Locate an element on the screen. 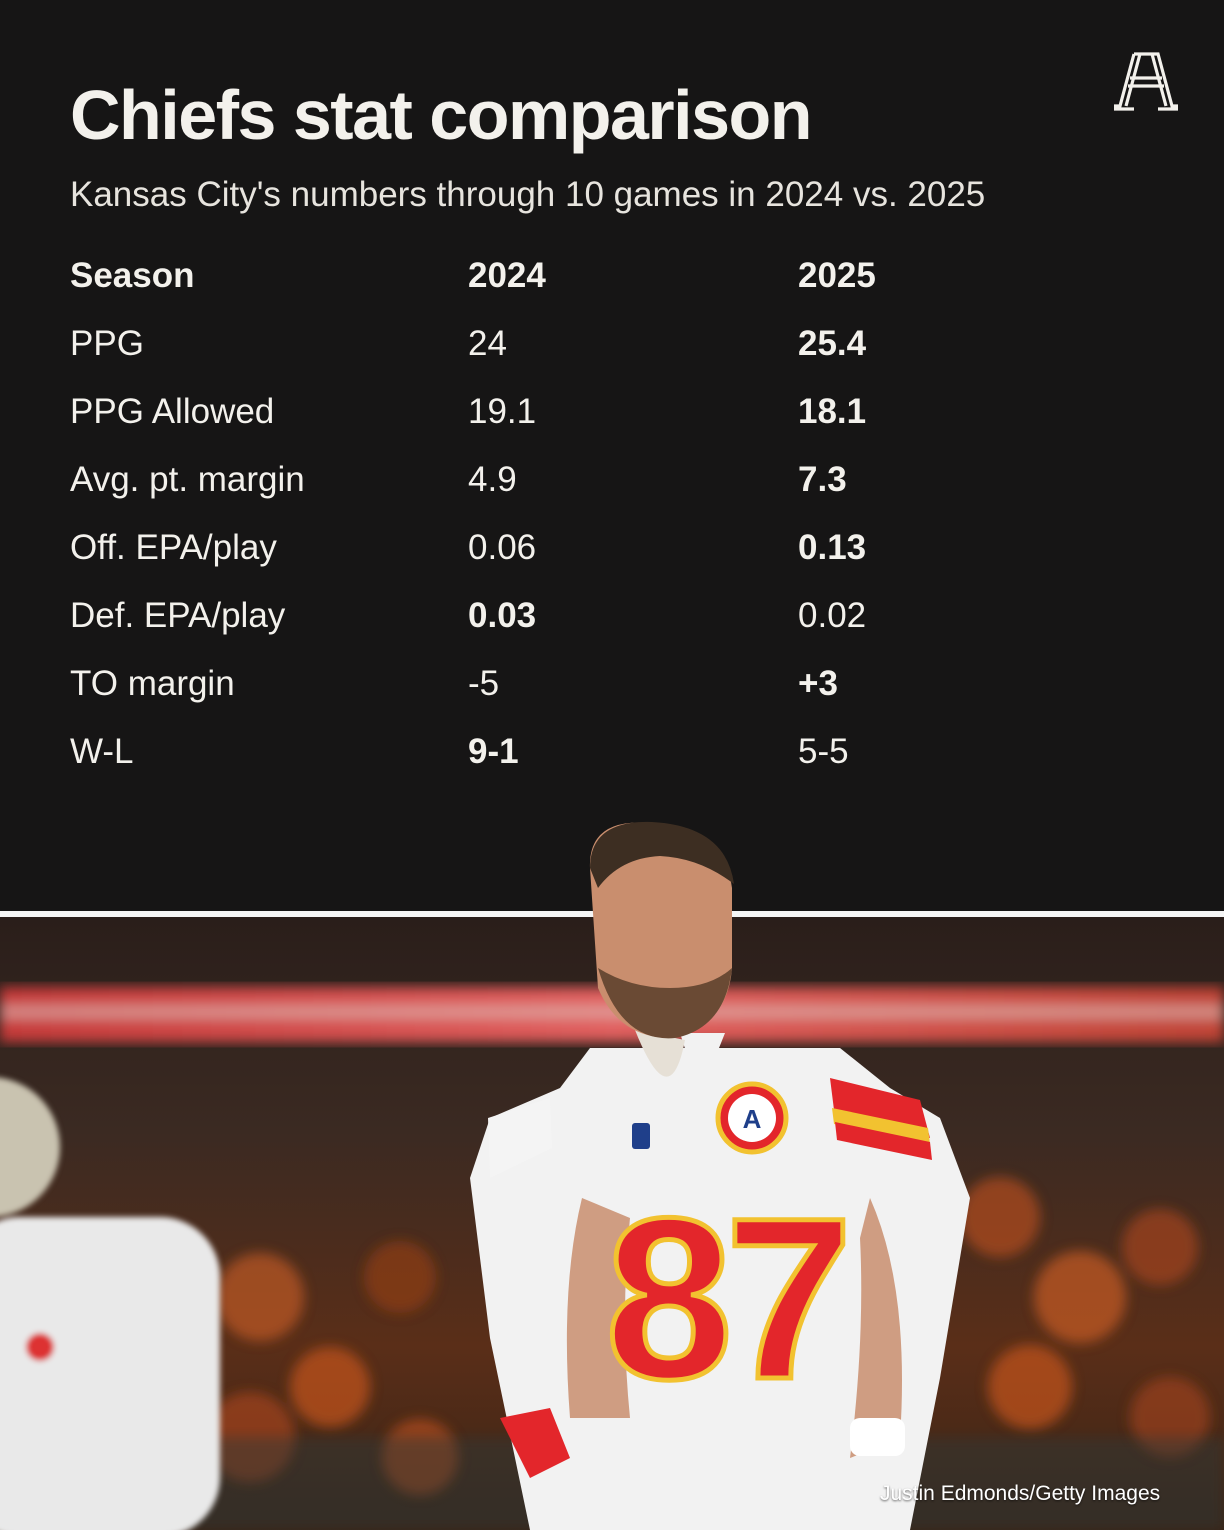  stat-value-2025: 18.1 is located at coordinates (832, 411).